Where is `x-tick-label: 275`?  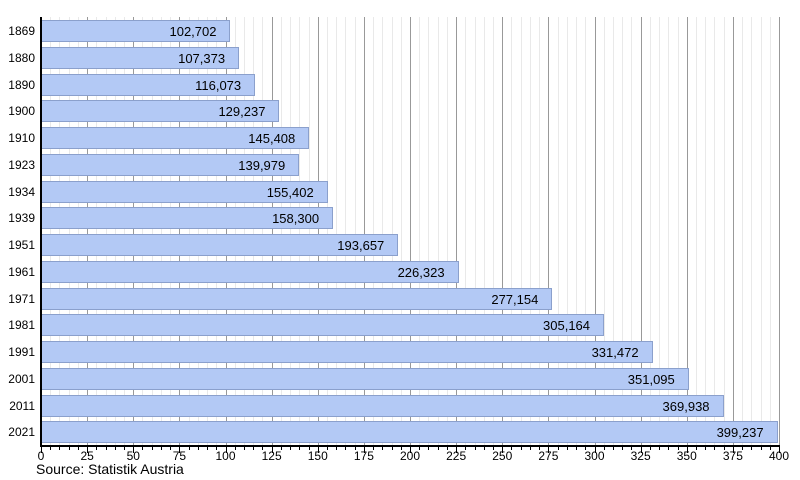
x-tick-label: 275 is located at coordinates (548, 456).